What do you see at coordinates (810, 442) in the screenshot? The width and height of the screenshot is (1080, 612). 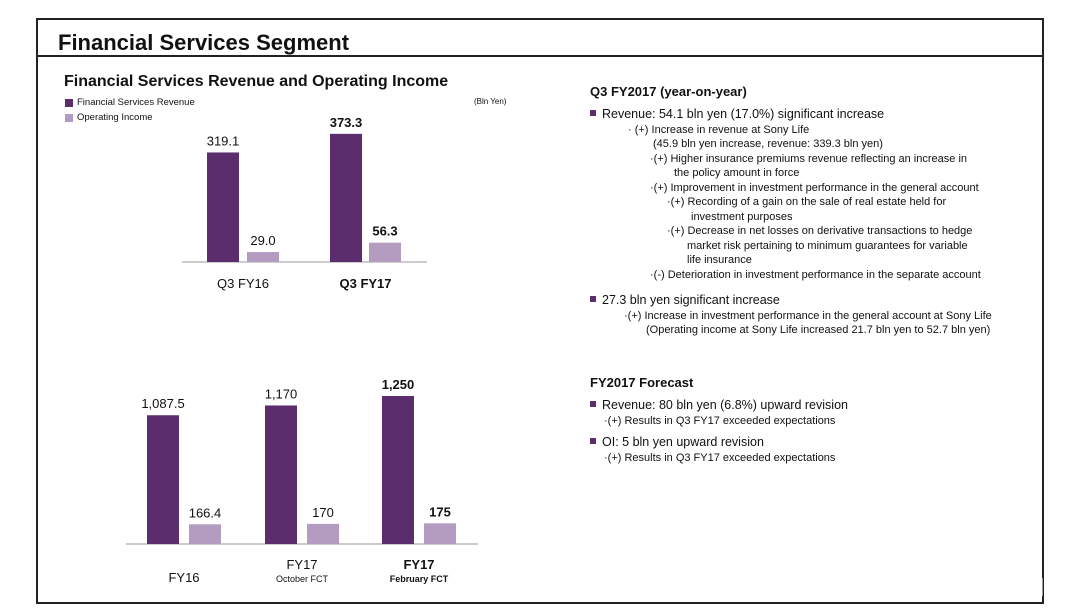 I see `forecast-oi-bullet: OI: 5 bln yen upward revision` at bounding box center [810, 442].